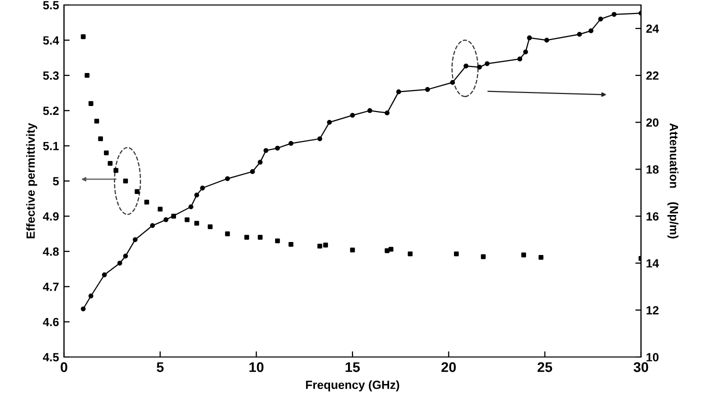  I want to click on y2-axis-title: Attenuation (Np/m), so click(672, 180).